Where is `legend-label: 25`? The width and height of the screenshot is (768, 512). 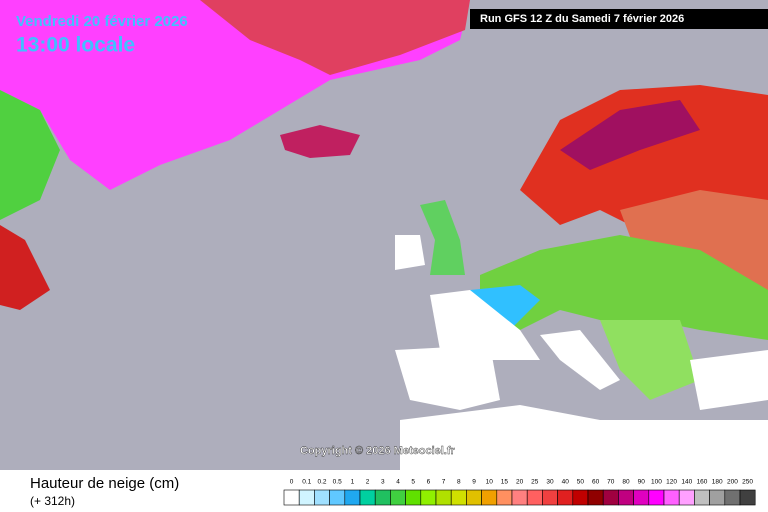 legend-label: 25 is located at coordinates (535, 482).